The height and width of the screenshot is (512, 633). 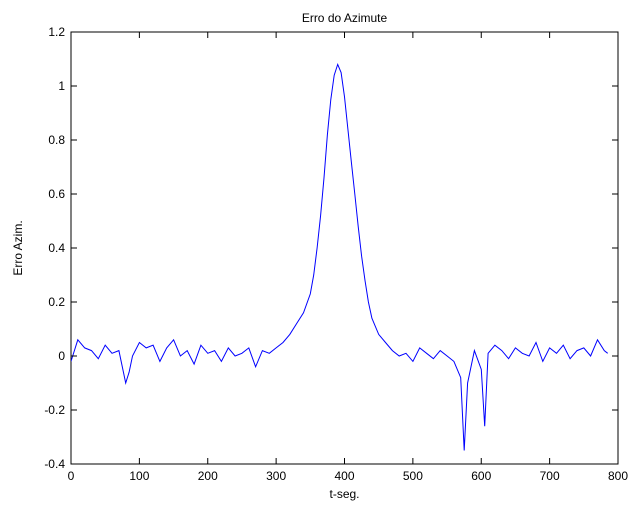 I want to click on x-axis-label: t-seg., so click(x=344, y=494).